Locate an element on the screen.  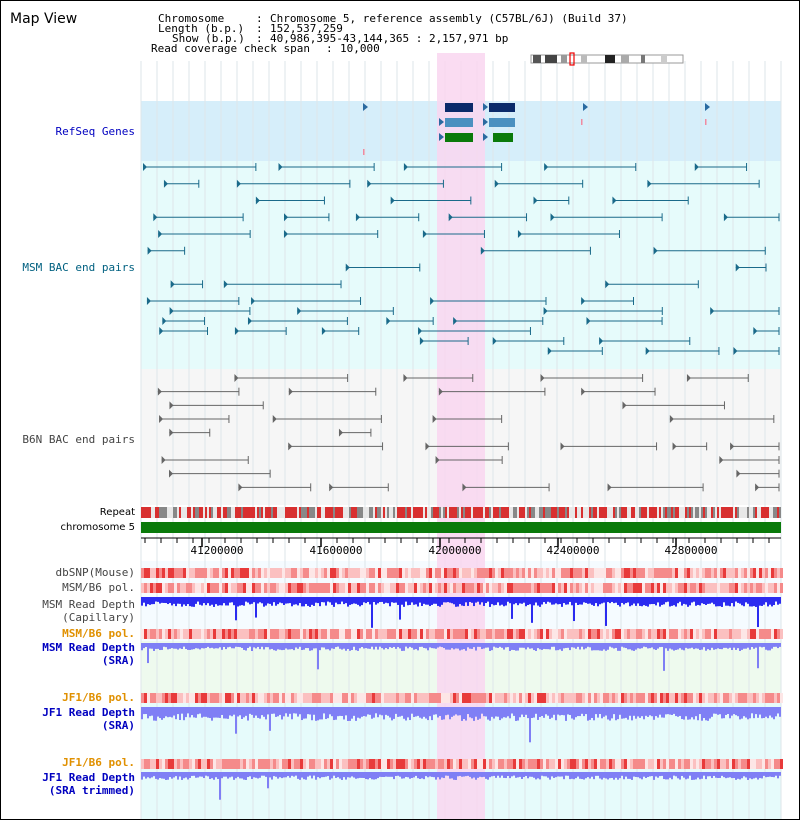
coverage-value: 10,000 is located at coordinates (360, 48).